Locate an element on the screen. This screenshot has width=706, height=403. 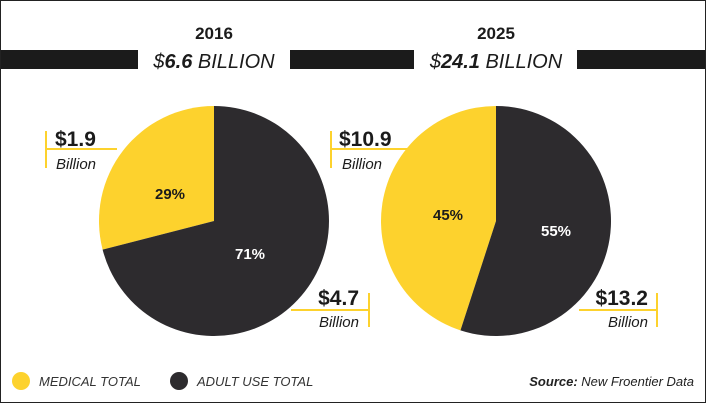
callout-2016-adult: $4.7 Billion is located at coordinates (330, 309).